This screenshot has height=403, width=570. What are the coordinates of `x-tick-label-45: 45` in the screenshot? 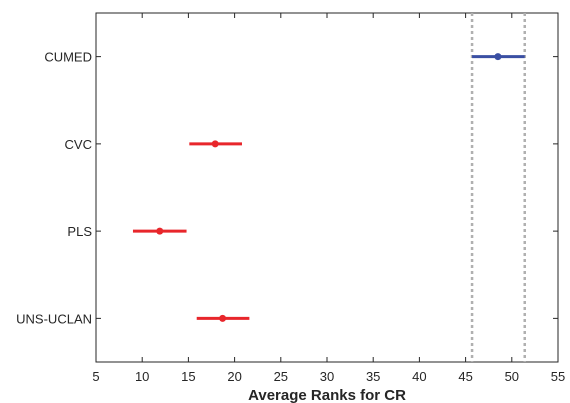 It's located at (465, 376).